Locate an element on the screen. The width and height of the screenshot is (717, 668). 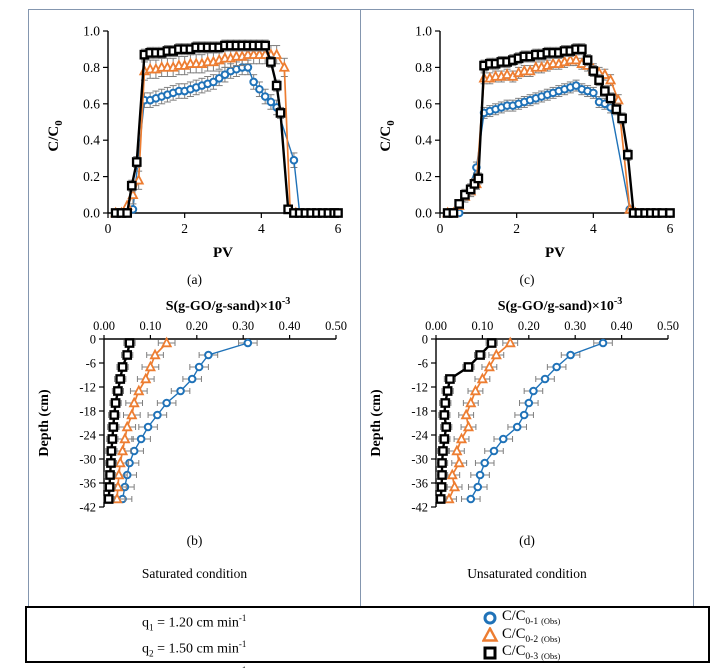
legend-entry-cc01: C/C0-1 (Obs) is located at coordinates (521, 617).